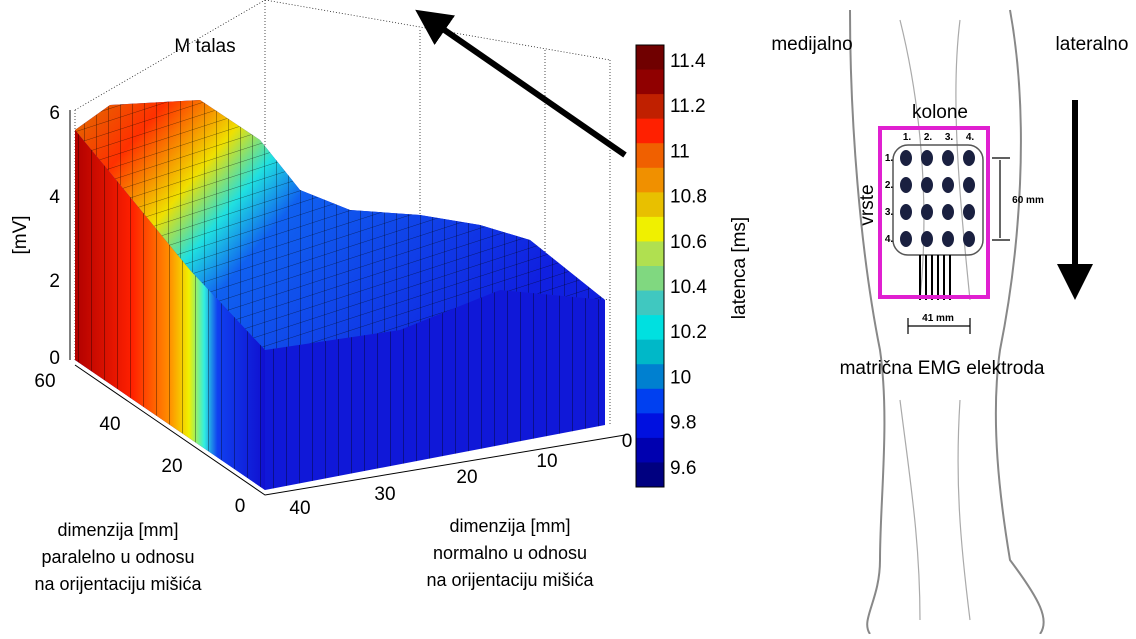 This screenshot has height=639, width=1136. What do you see at coordinates (117, 557) in the screenshot?
I see `parallel-axis-label: paralelno u odnosu` at bounding box center [117, 557].